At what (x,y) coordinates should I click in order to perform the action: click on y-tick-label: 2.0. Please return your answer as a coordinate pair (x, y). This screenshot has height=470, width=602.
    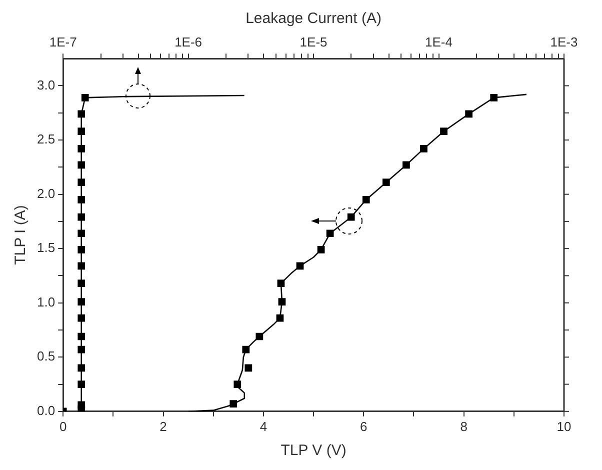
    Looking at the image, I should click on (46, 193).